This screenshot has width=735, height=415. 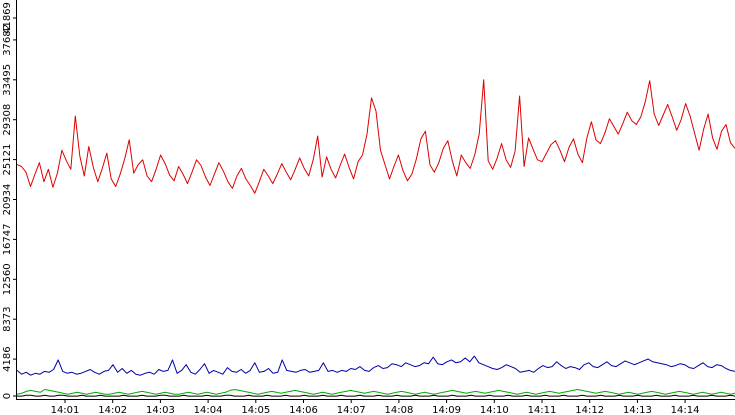 I want to click on y-tick-label: 25121, so click(x=7, y=160).